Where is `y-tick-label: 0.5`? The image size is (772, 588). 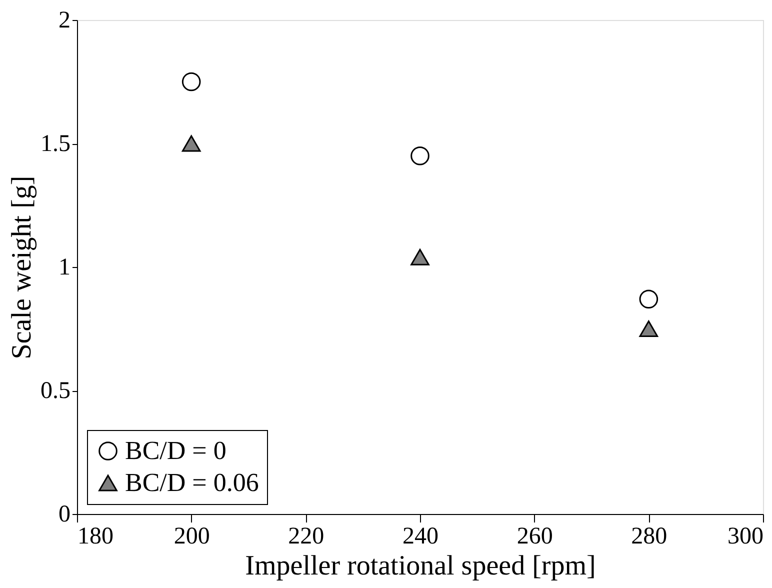 y-tick-label: 0.5 is located at coordinates (55, 391).